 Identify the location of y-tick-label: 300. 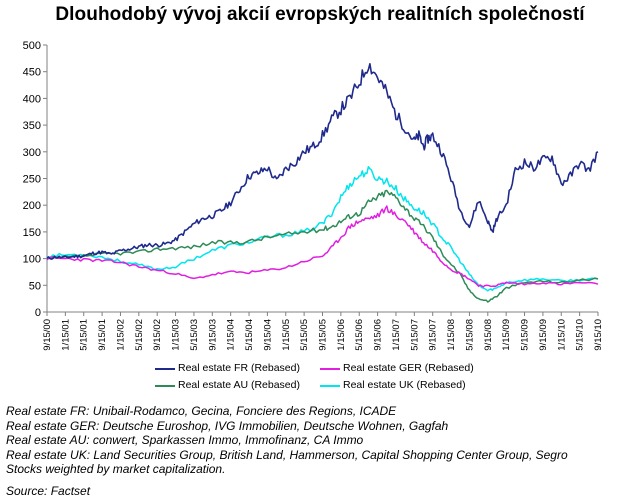
(32, 153).